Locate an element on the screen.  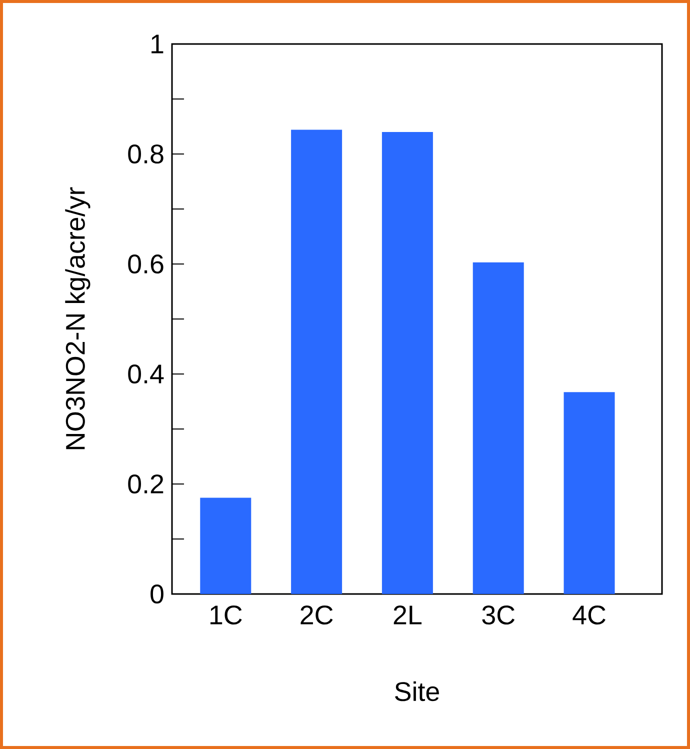
x-tick-label: 3C is located at coordinates (498, 615).